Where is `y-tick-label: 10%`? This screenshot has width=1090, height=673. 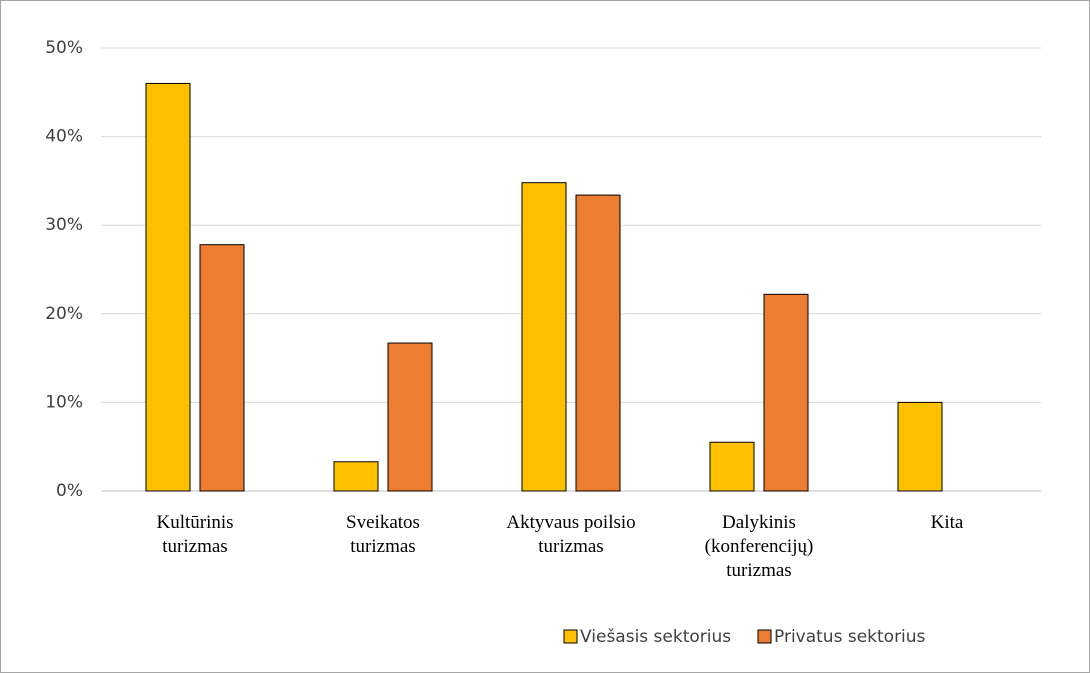 y-tick-label: 10% is located at coordinates (64, 402).